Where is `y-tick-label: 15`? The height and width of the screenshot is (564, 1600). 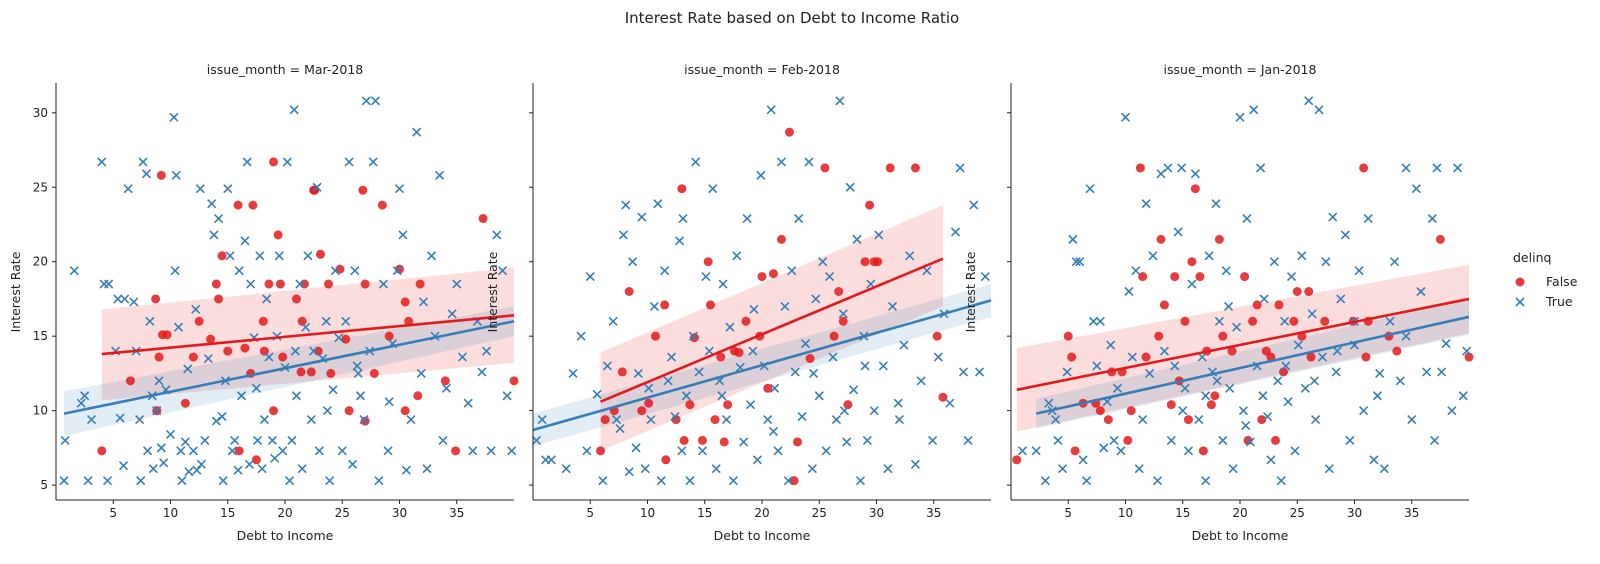 y-tick-label: 15 is located at coordinates (40, 336).